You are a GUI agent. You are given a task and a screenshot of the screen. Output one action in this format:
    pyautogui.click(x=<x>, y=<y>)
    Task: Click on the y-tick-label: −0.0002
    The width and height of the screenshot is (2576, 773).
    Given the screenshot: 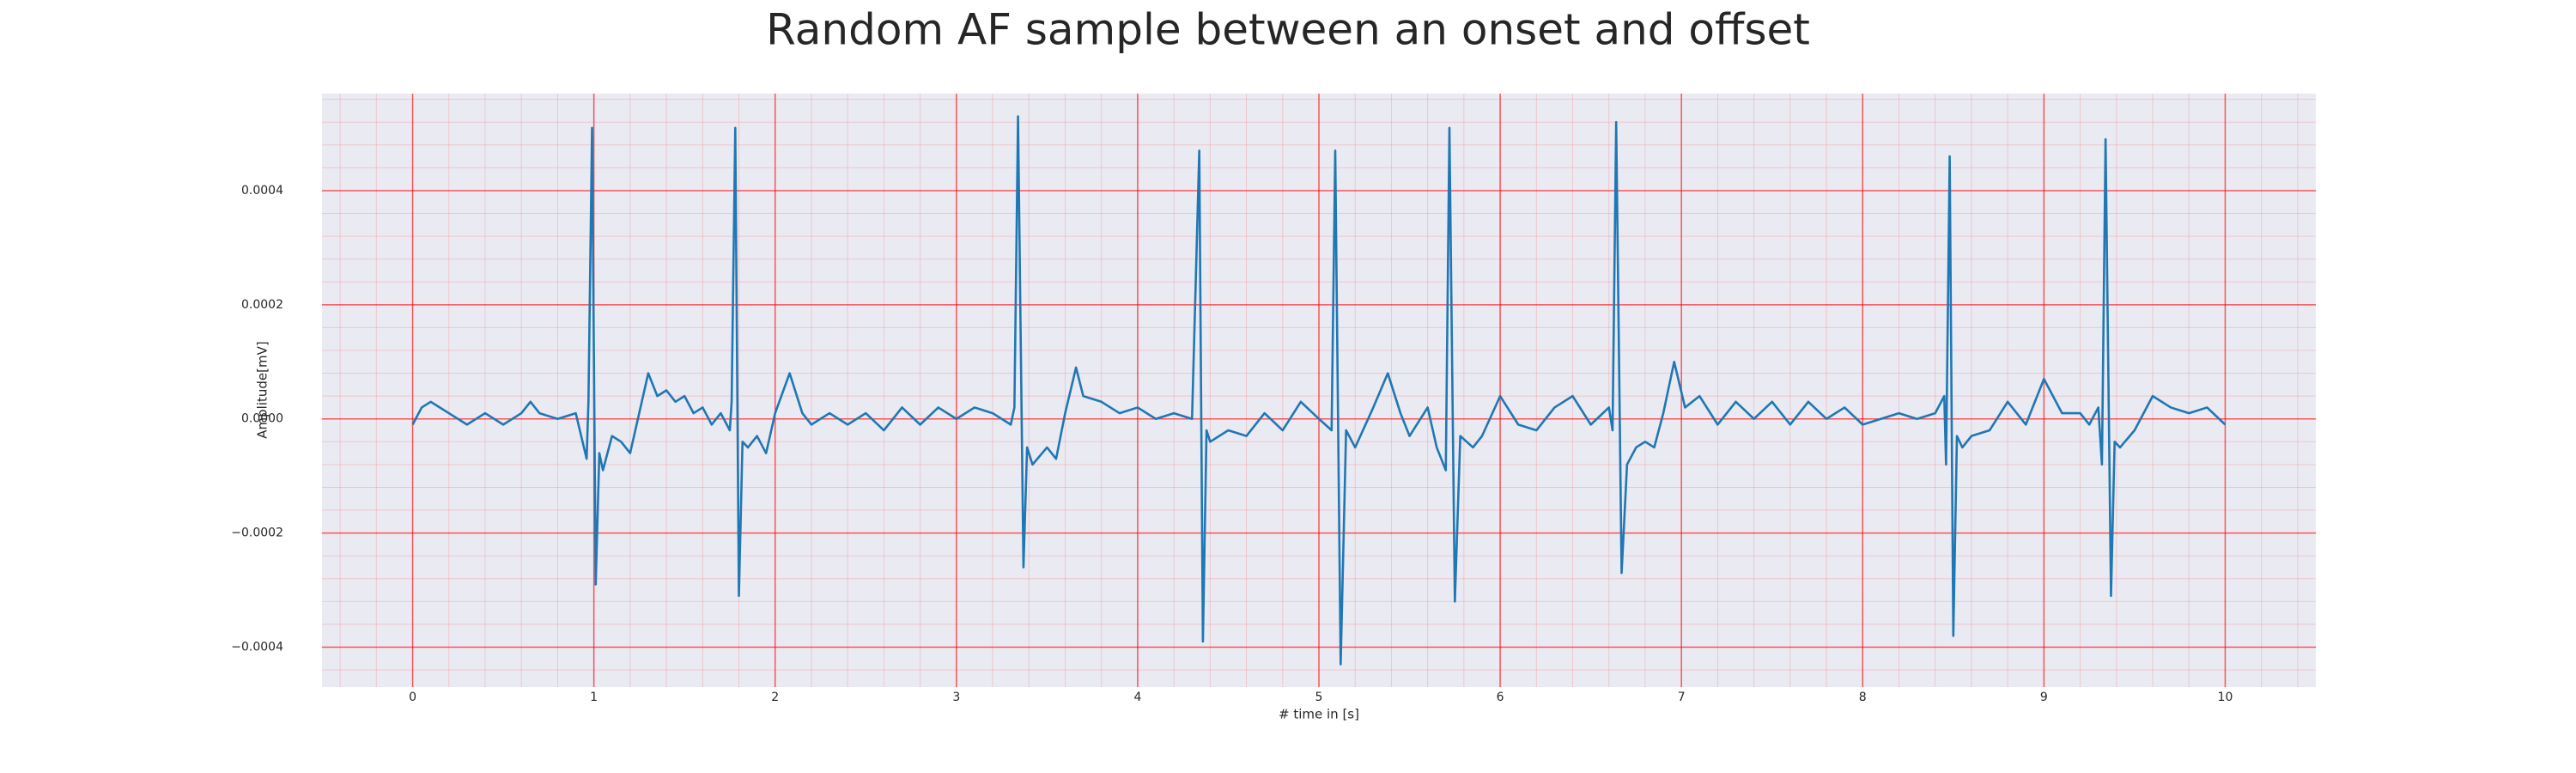 What is the action you would take?
    pyautogui.click(x=257, y=533)
    